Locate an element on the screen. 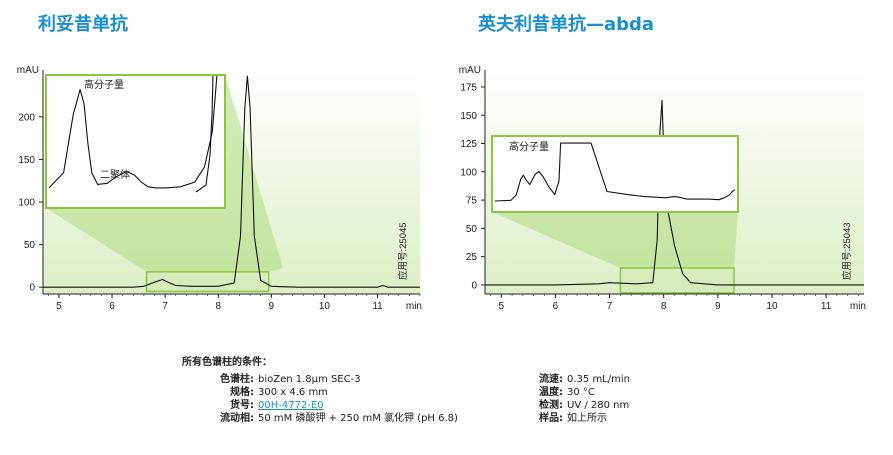 The height and width of the screenshot is (455, 893). condition-value: 50 mM 磷酸钾 + 250 mM 氯化钾 (pH 6.8) is located at coordinates (358, 418).